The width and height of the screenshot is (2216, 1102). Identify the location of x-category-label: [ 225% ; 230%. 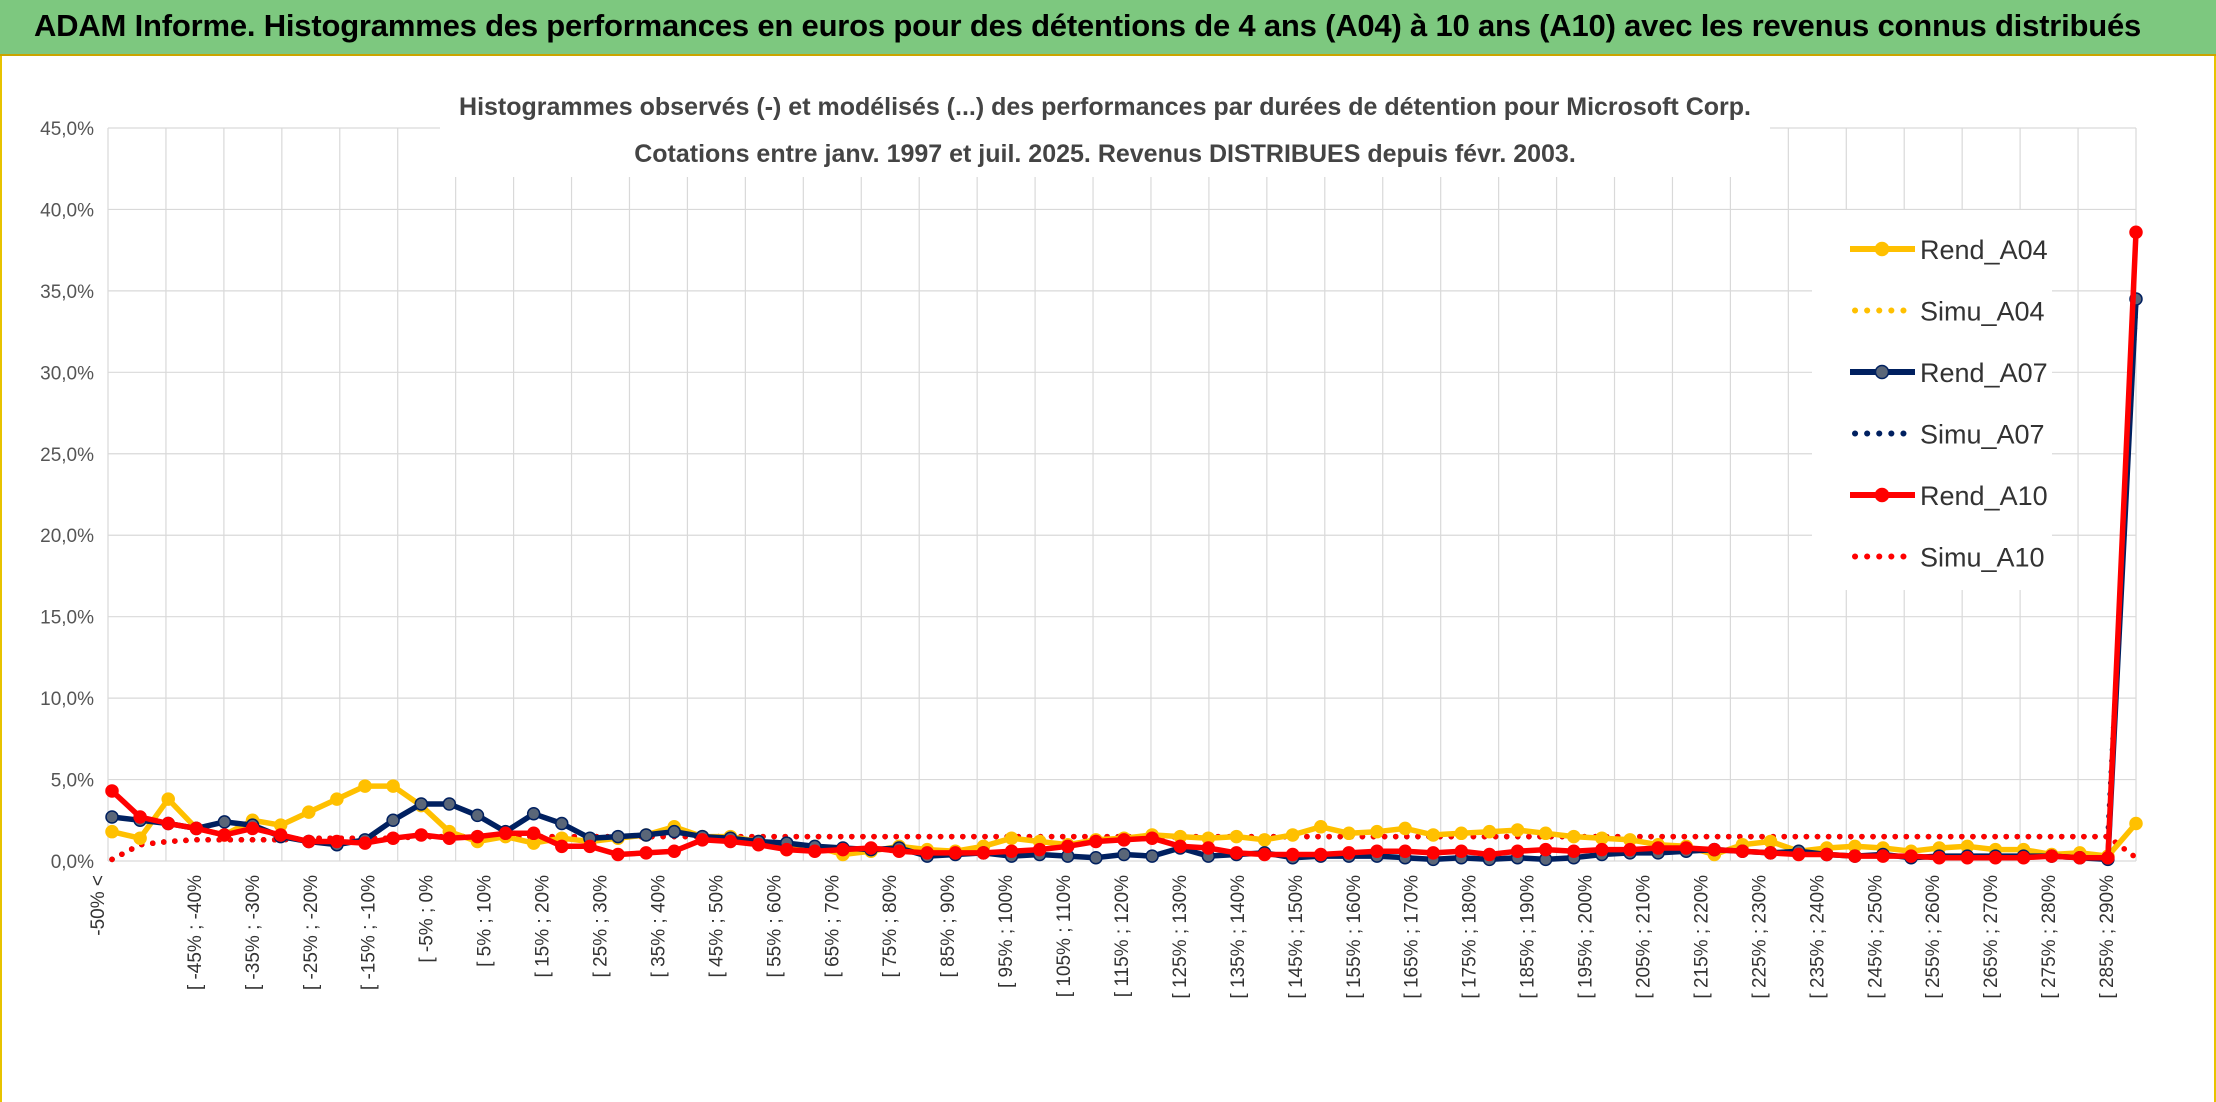
(1759, 937).